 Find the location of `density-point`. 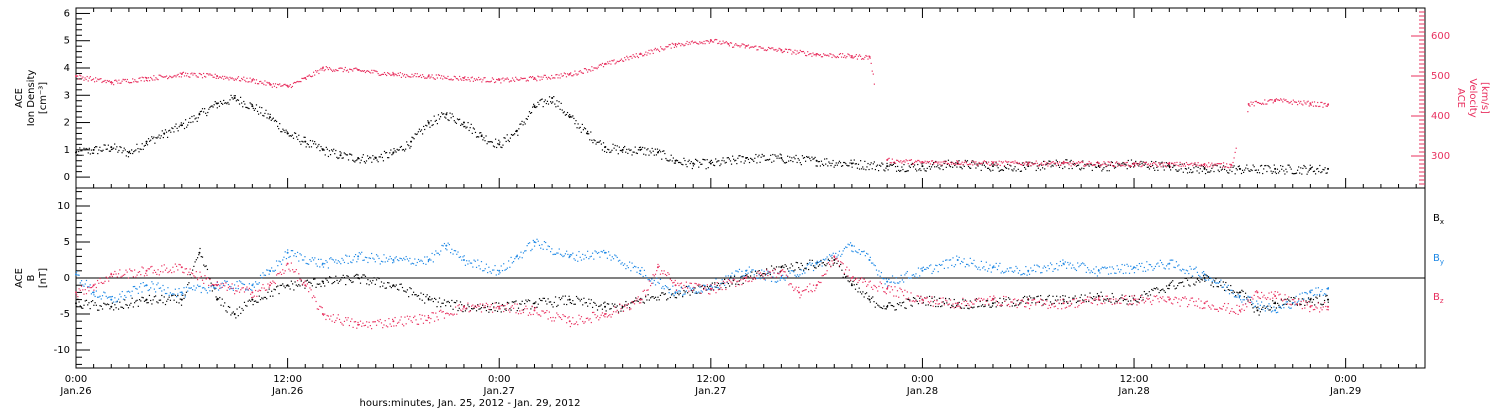

density-point is located at coordinates (340, 155).